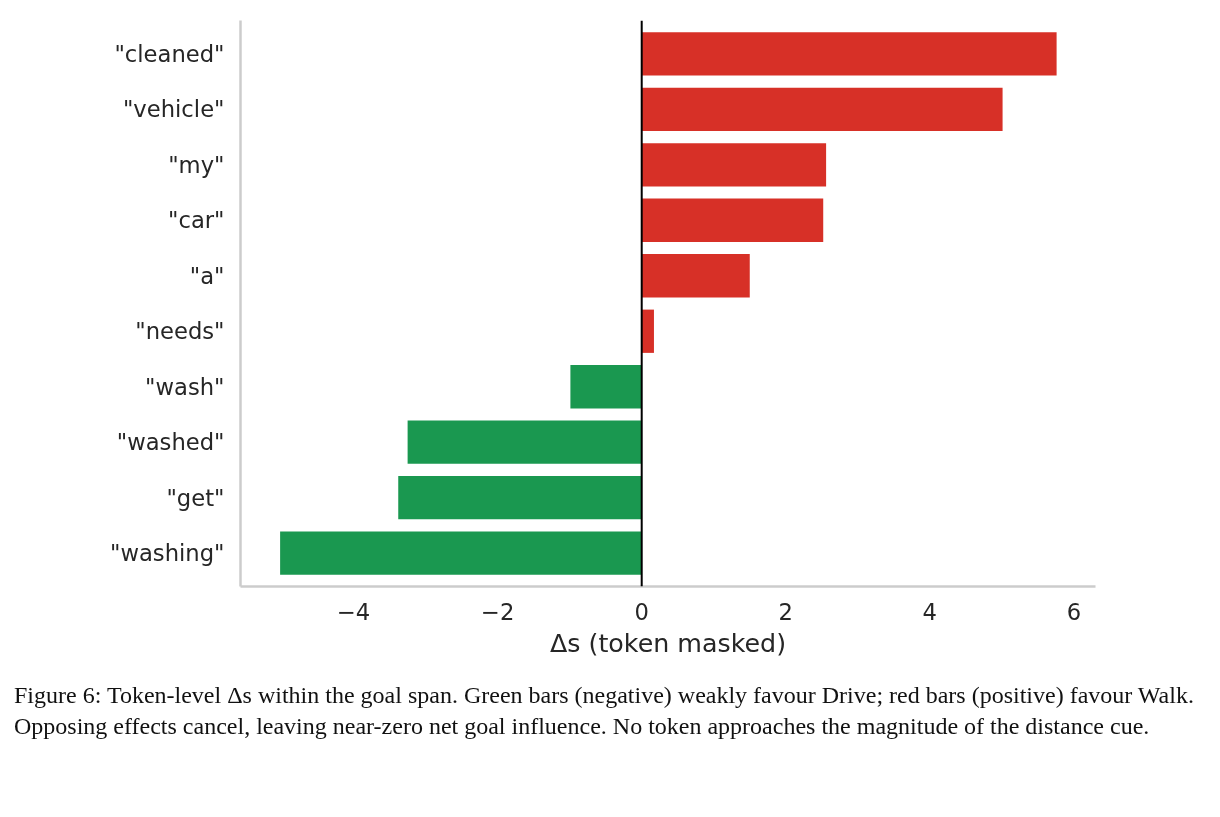 The image size is (1220, 817). Describe the element at coordinates (785, 611) in the screenshot. I see `x-tick-label: 2` at that location.